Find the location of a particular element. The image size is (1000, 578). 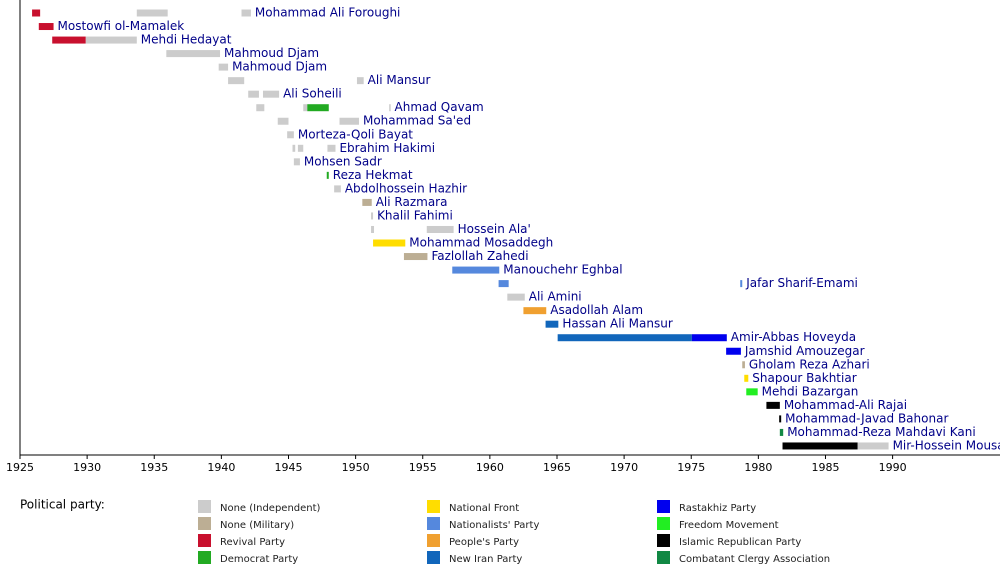

row-label: Mohammad Sa'ed is located at coordinates (417, 121).